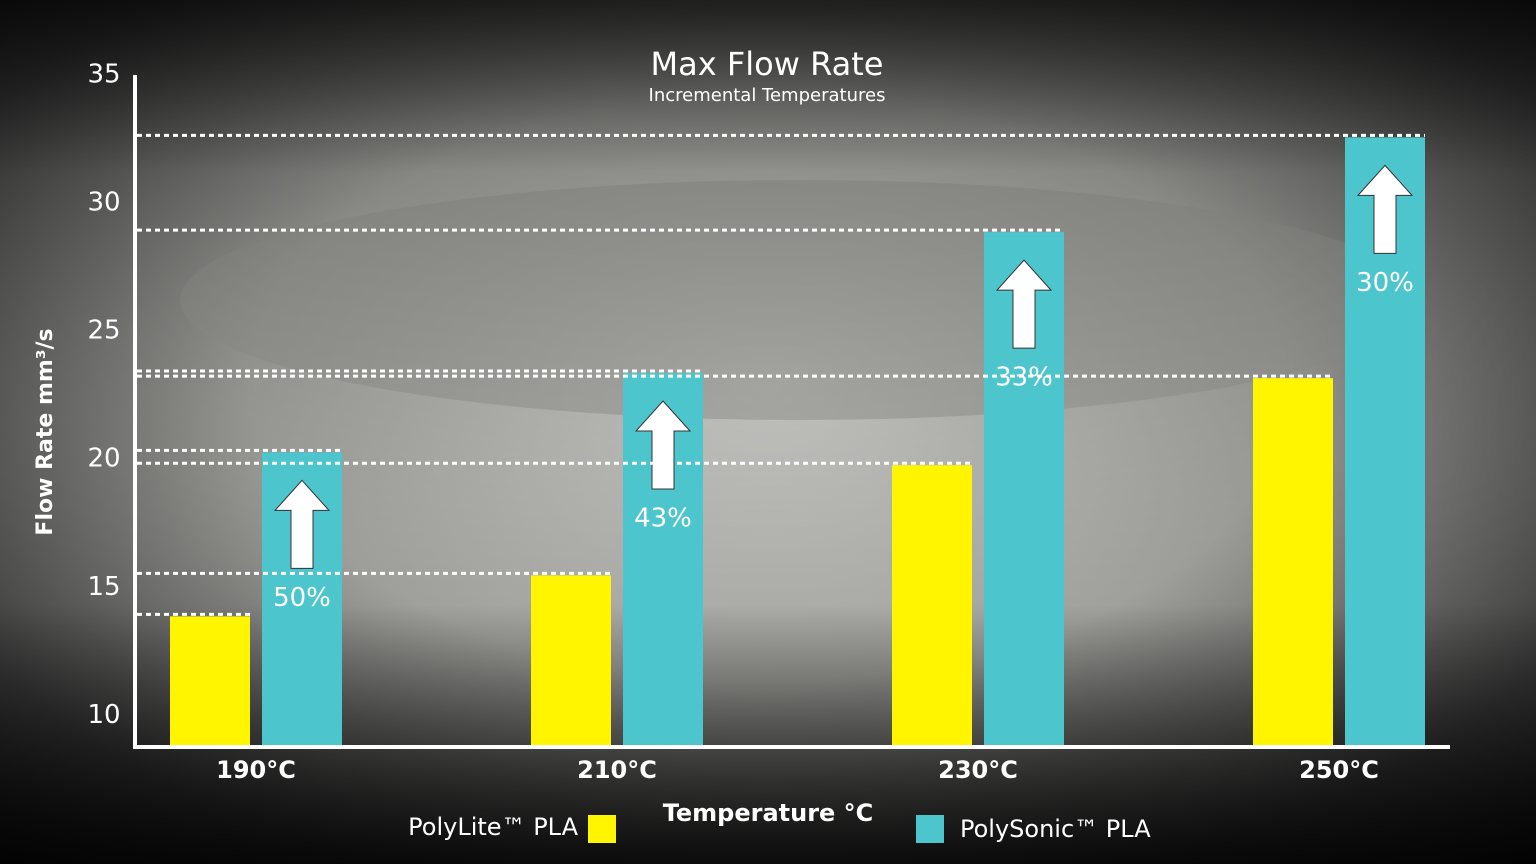  What do you see at coordinates (256, 770) in the screenshot?
I see `x-tick-label: 190°C` at bounding box center [256, 770].